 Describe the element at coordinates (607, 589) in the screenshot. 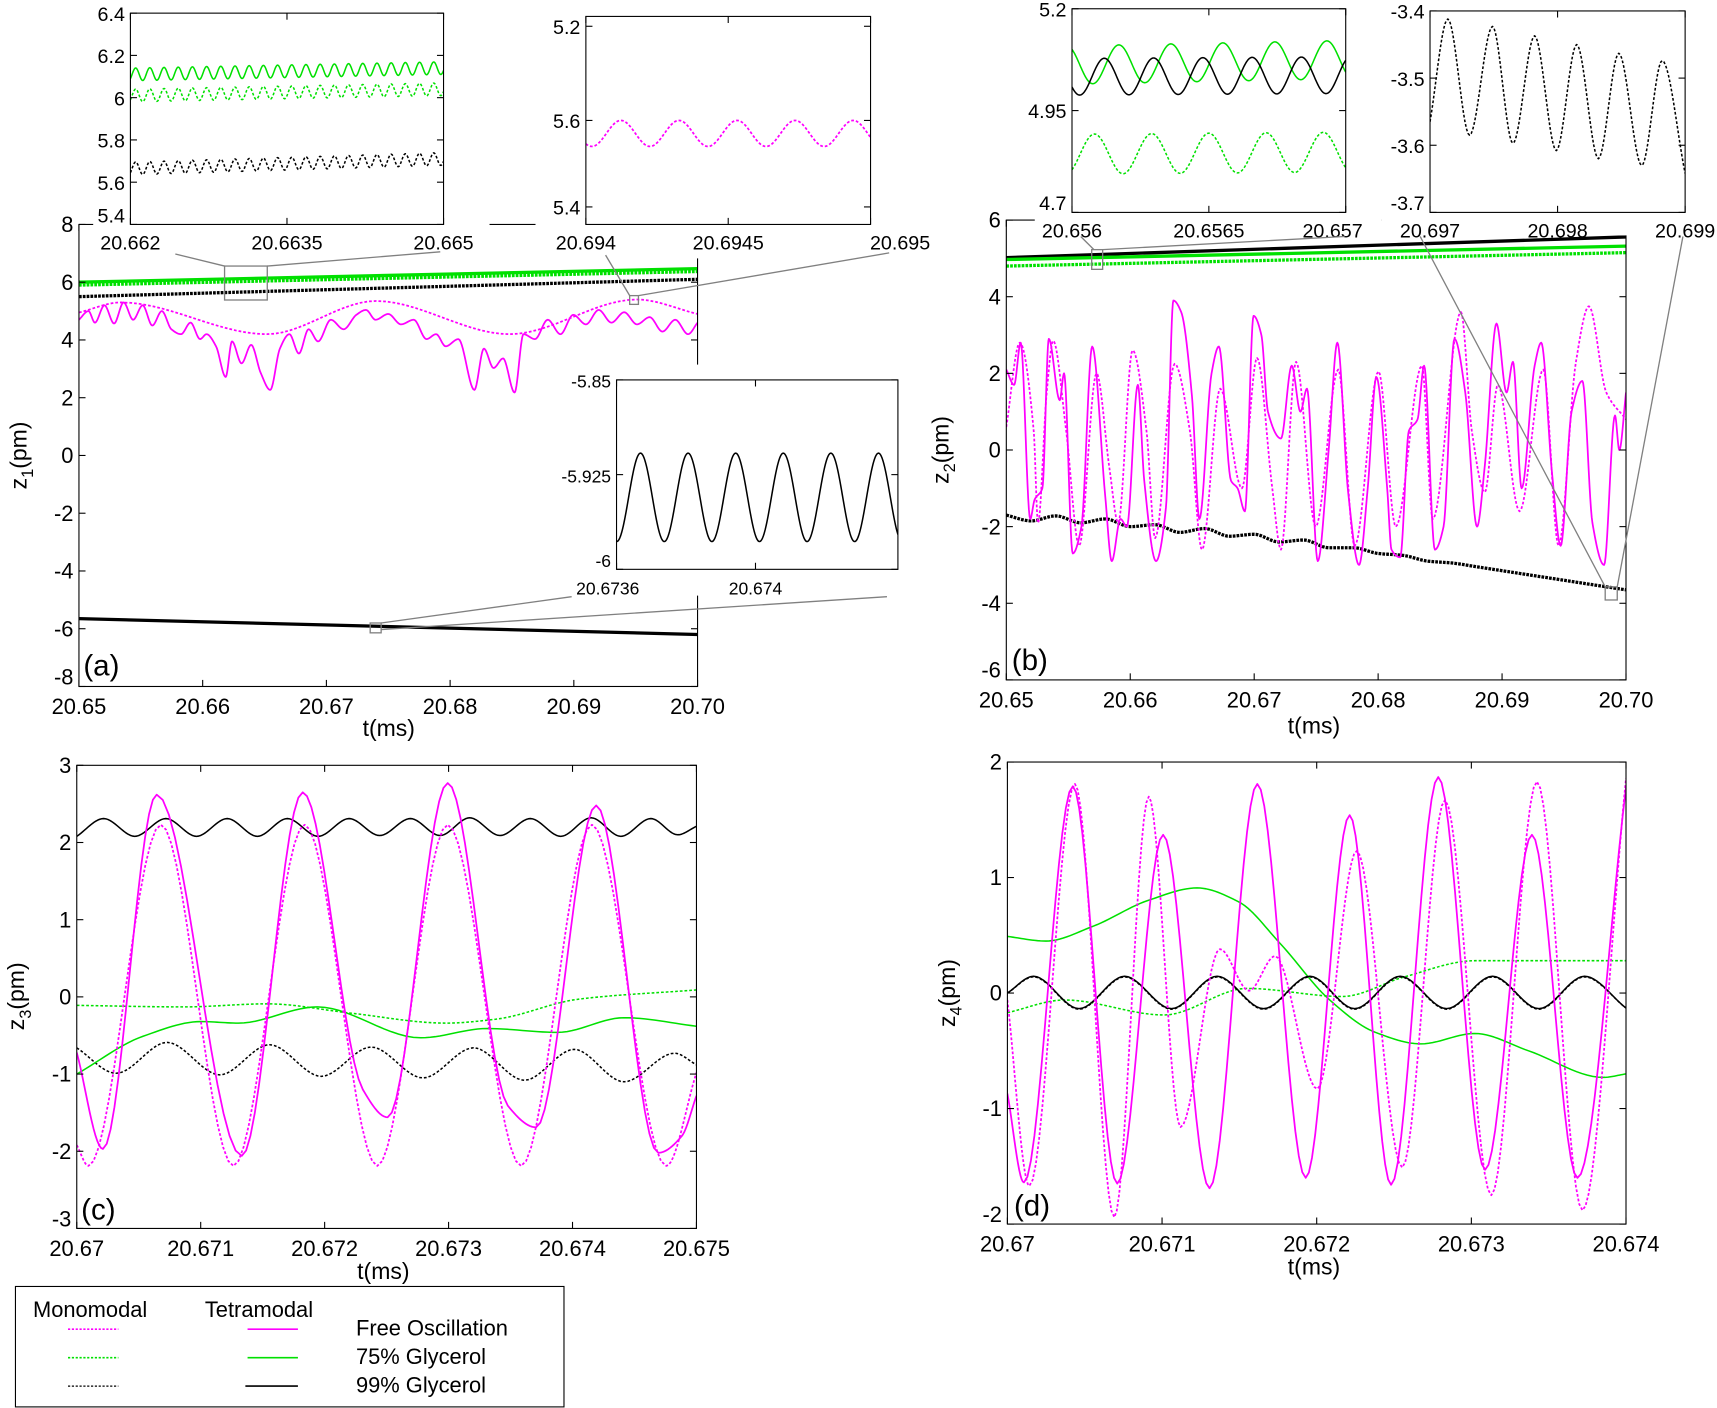

I see `x-tick-label: 20.6736` at that location.